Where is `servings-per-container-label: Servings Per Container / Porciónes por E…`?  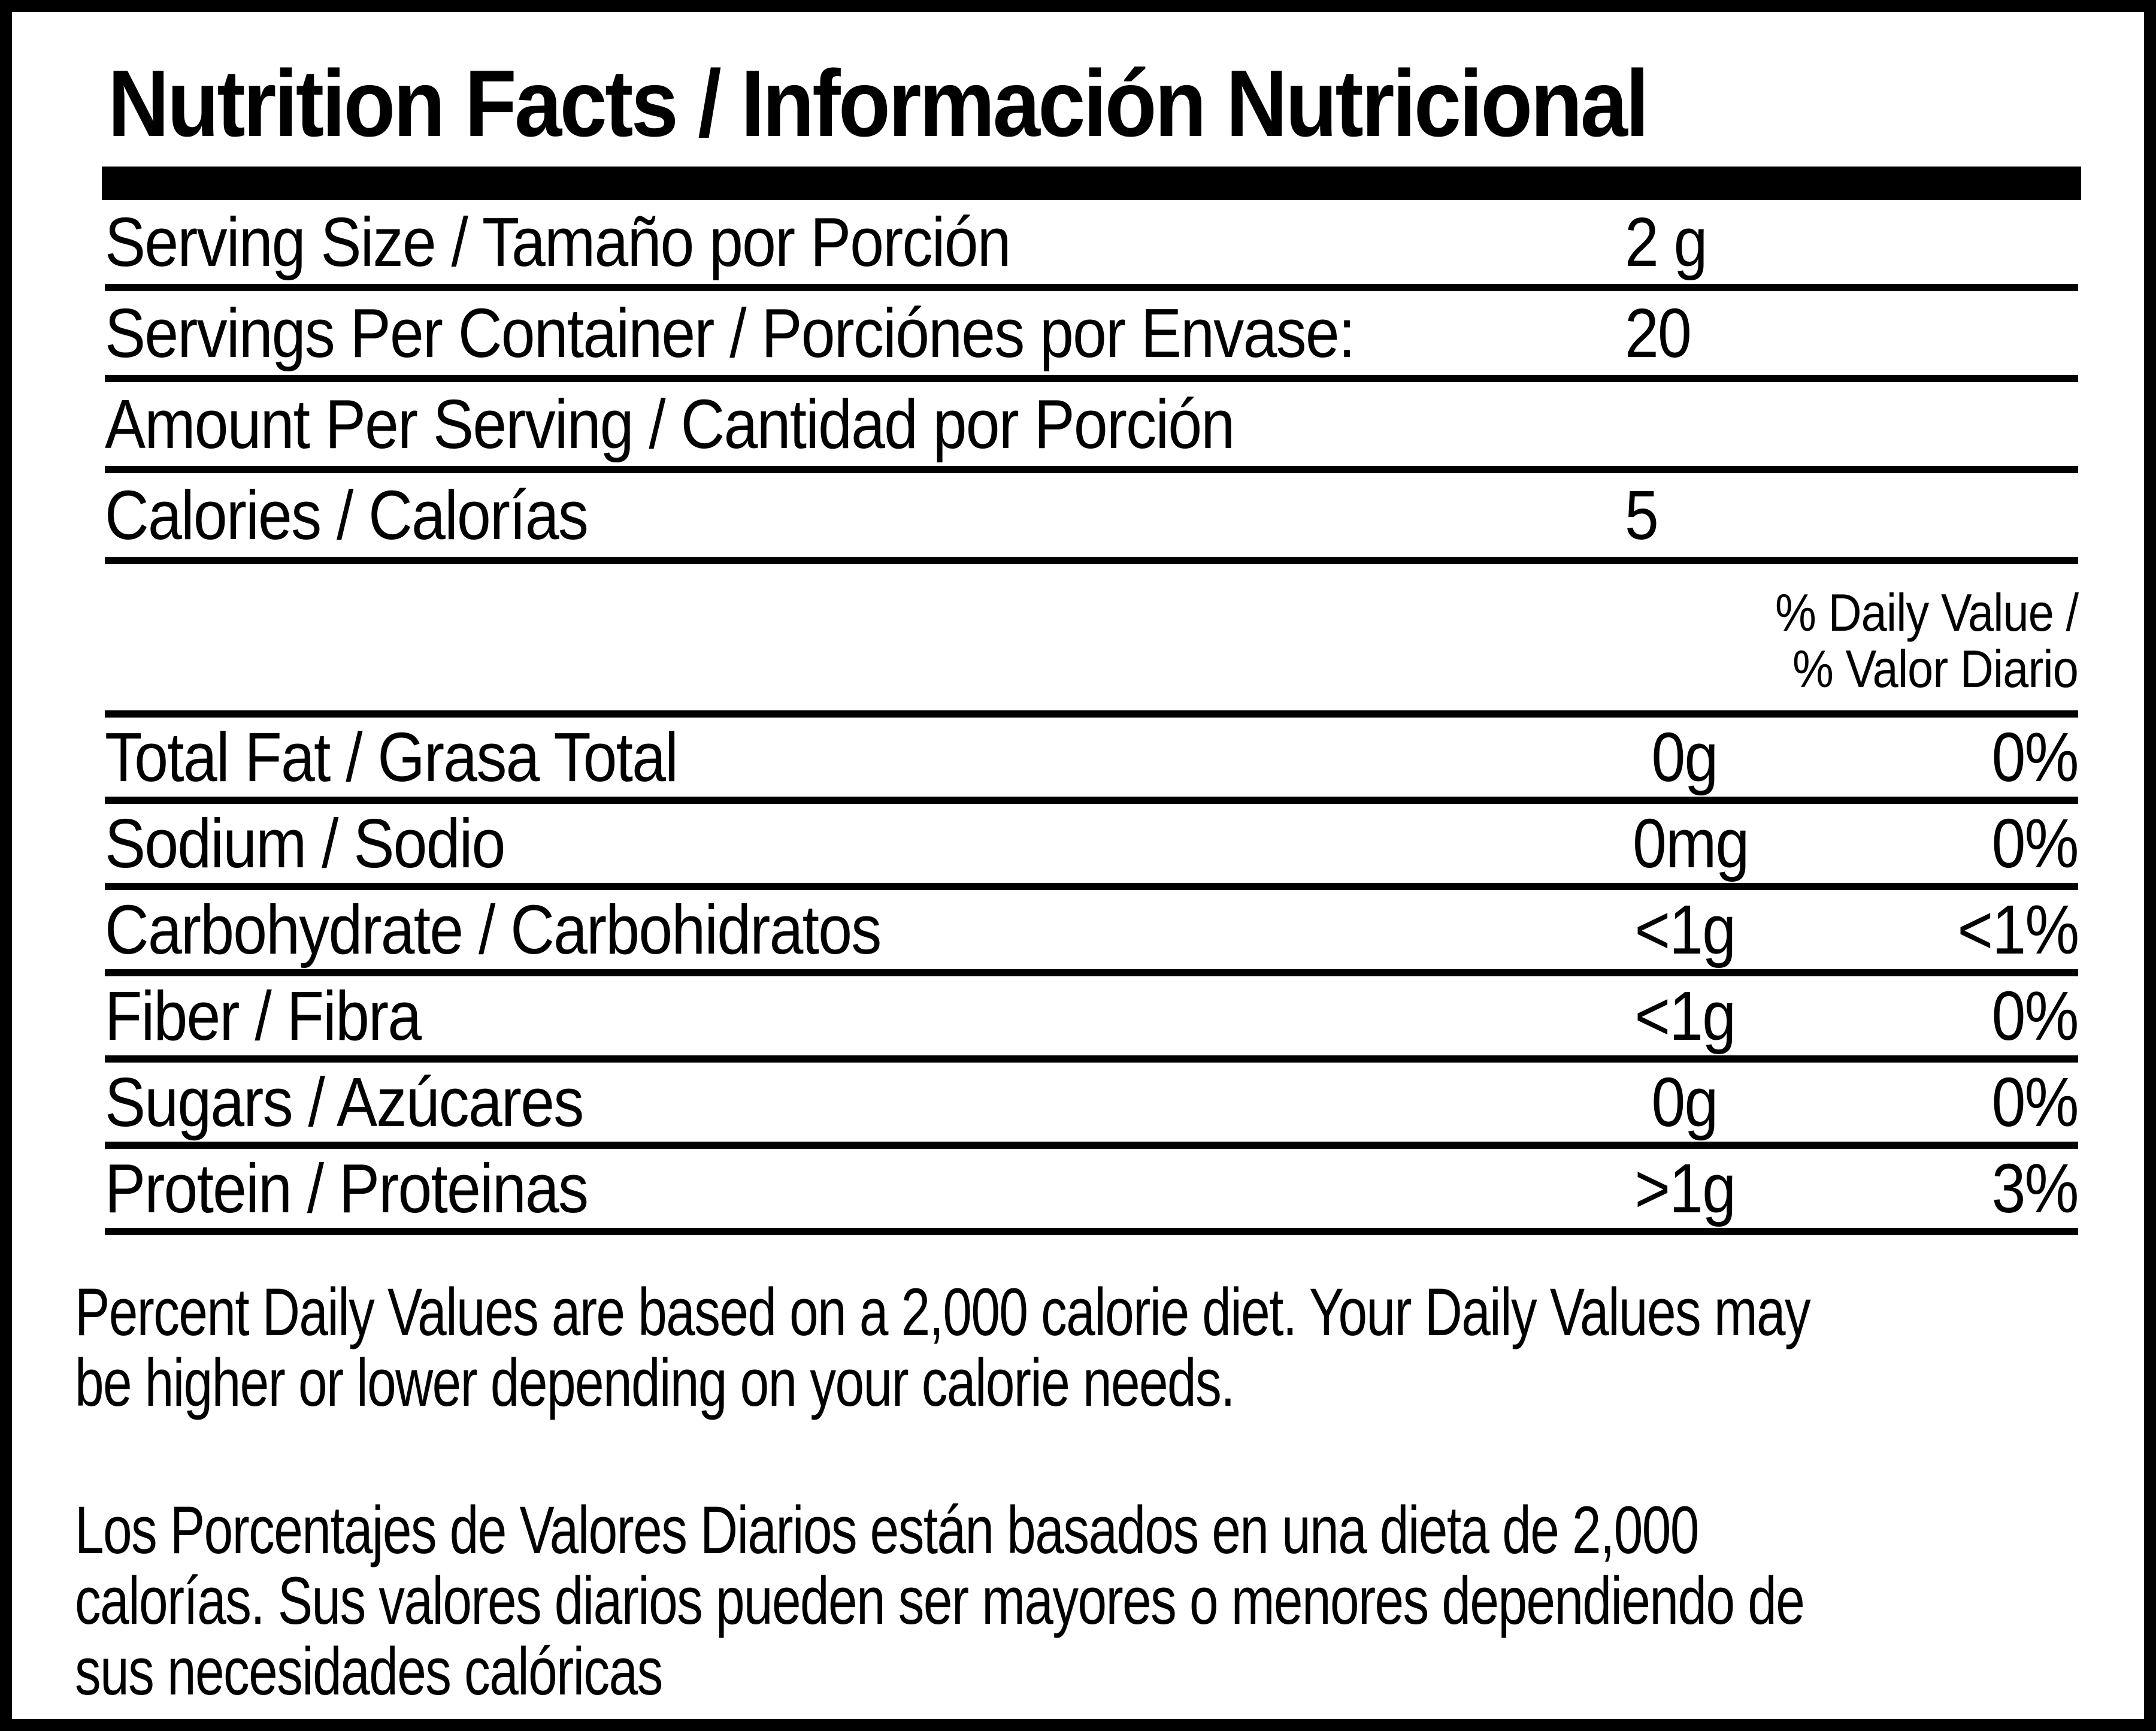 servings-per-container-label: Servings Per Container / Porciónes por E… is located at coordinates (730, 333).